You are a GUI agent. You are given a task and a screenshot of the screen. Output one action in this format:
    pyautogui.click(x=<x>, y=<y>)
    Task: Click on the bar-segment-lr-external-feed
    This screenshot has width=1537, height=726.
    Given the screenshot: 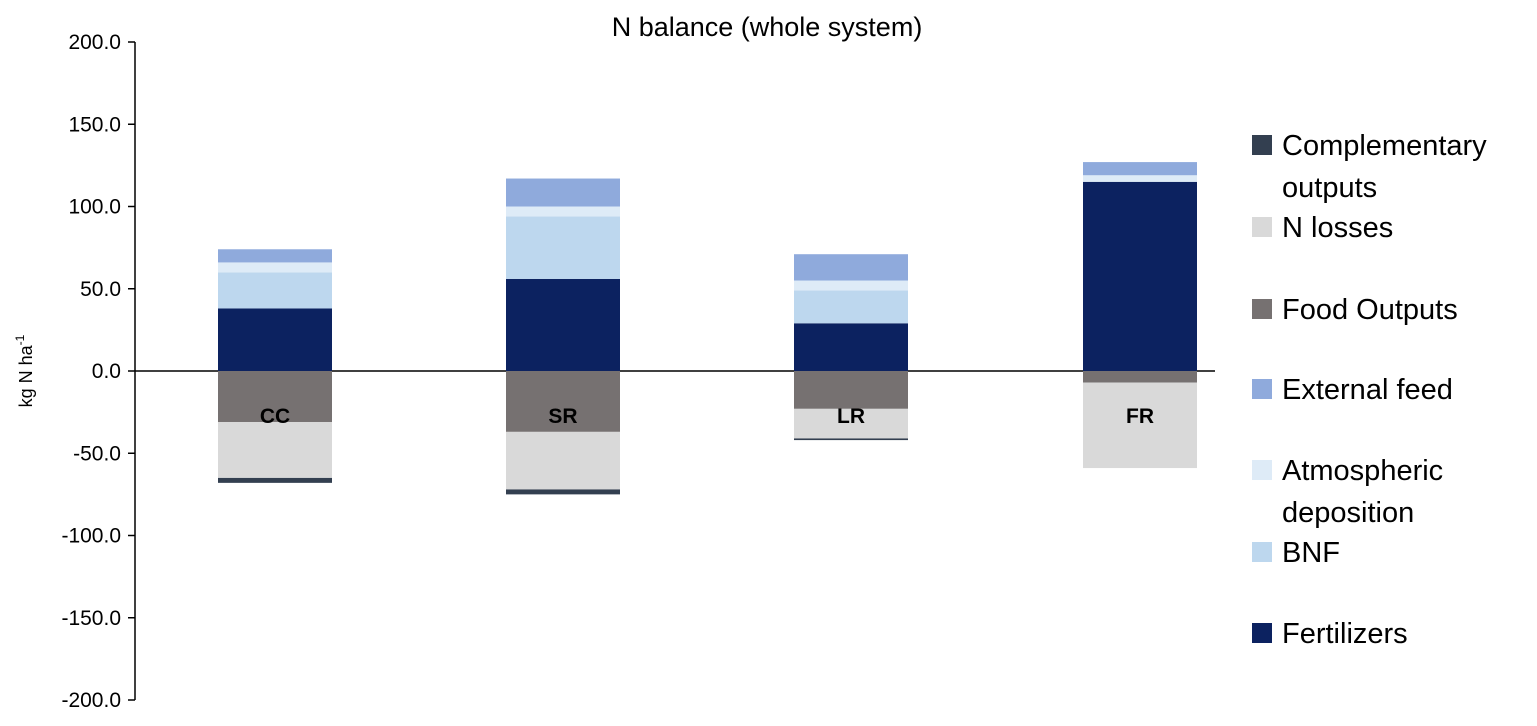 What is the action you would take?
    pyautogui.click(x=851, y=267)
    